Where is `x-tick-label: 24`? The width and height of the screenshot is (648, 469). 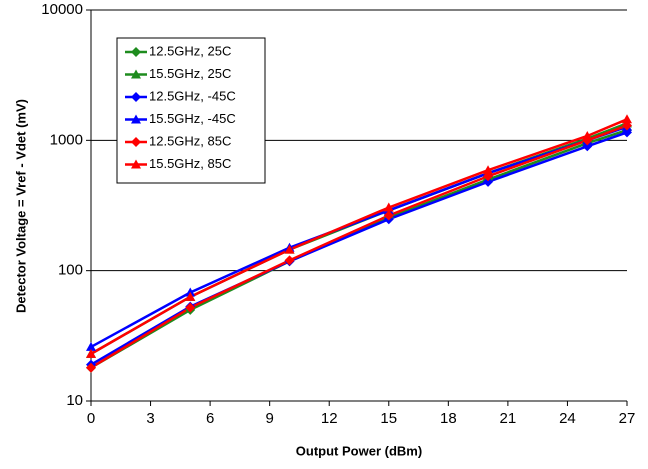 x-tick-label: 24 is located at coordinates (567, 418).